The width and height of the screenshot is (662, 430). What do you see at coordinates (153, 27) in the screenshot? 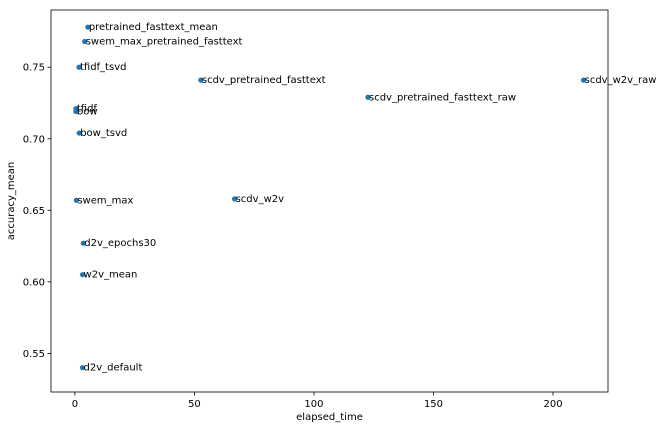
I see `data-point-label: pretrained_fasttext_mean` at bounding box center [153, 27].